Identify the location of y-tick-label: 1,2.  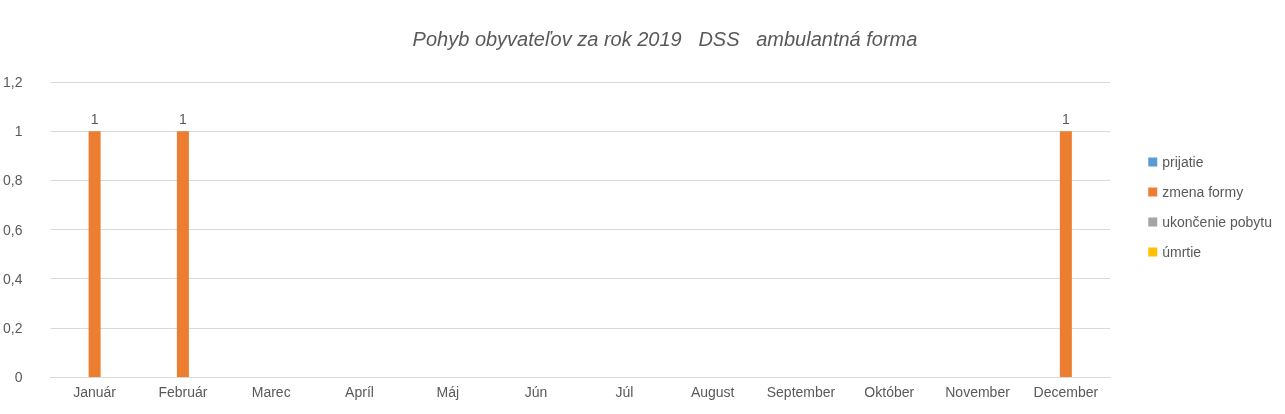
(12, 82).